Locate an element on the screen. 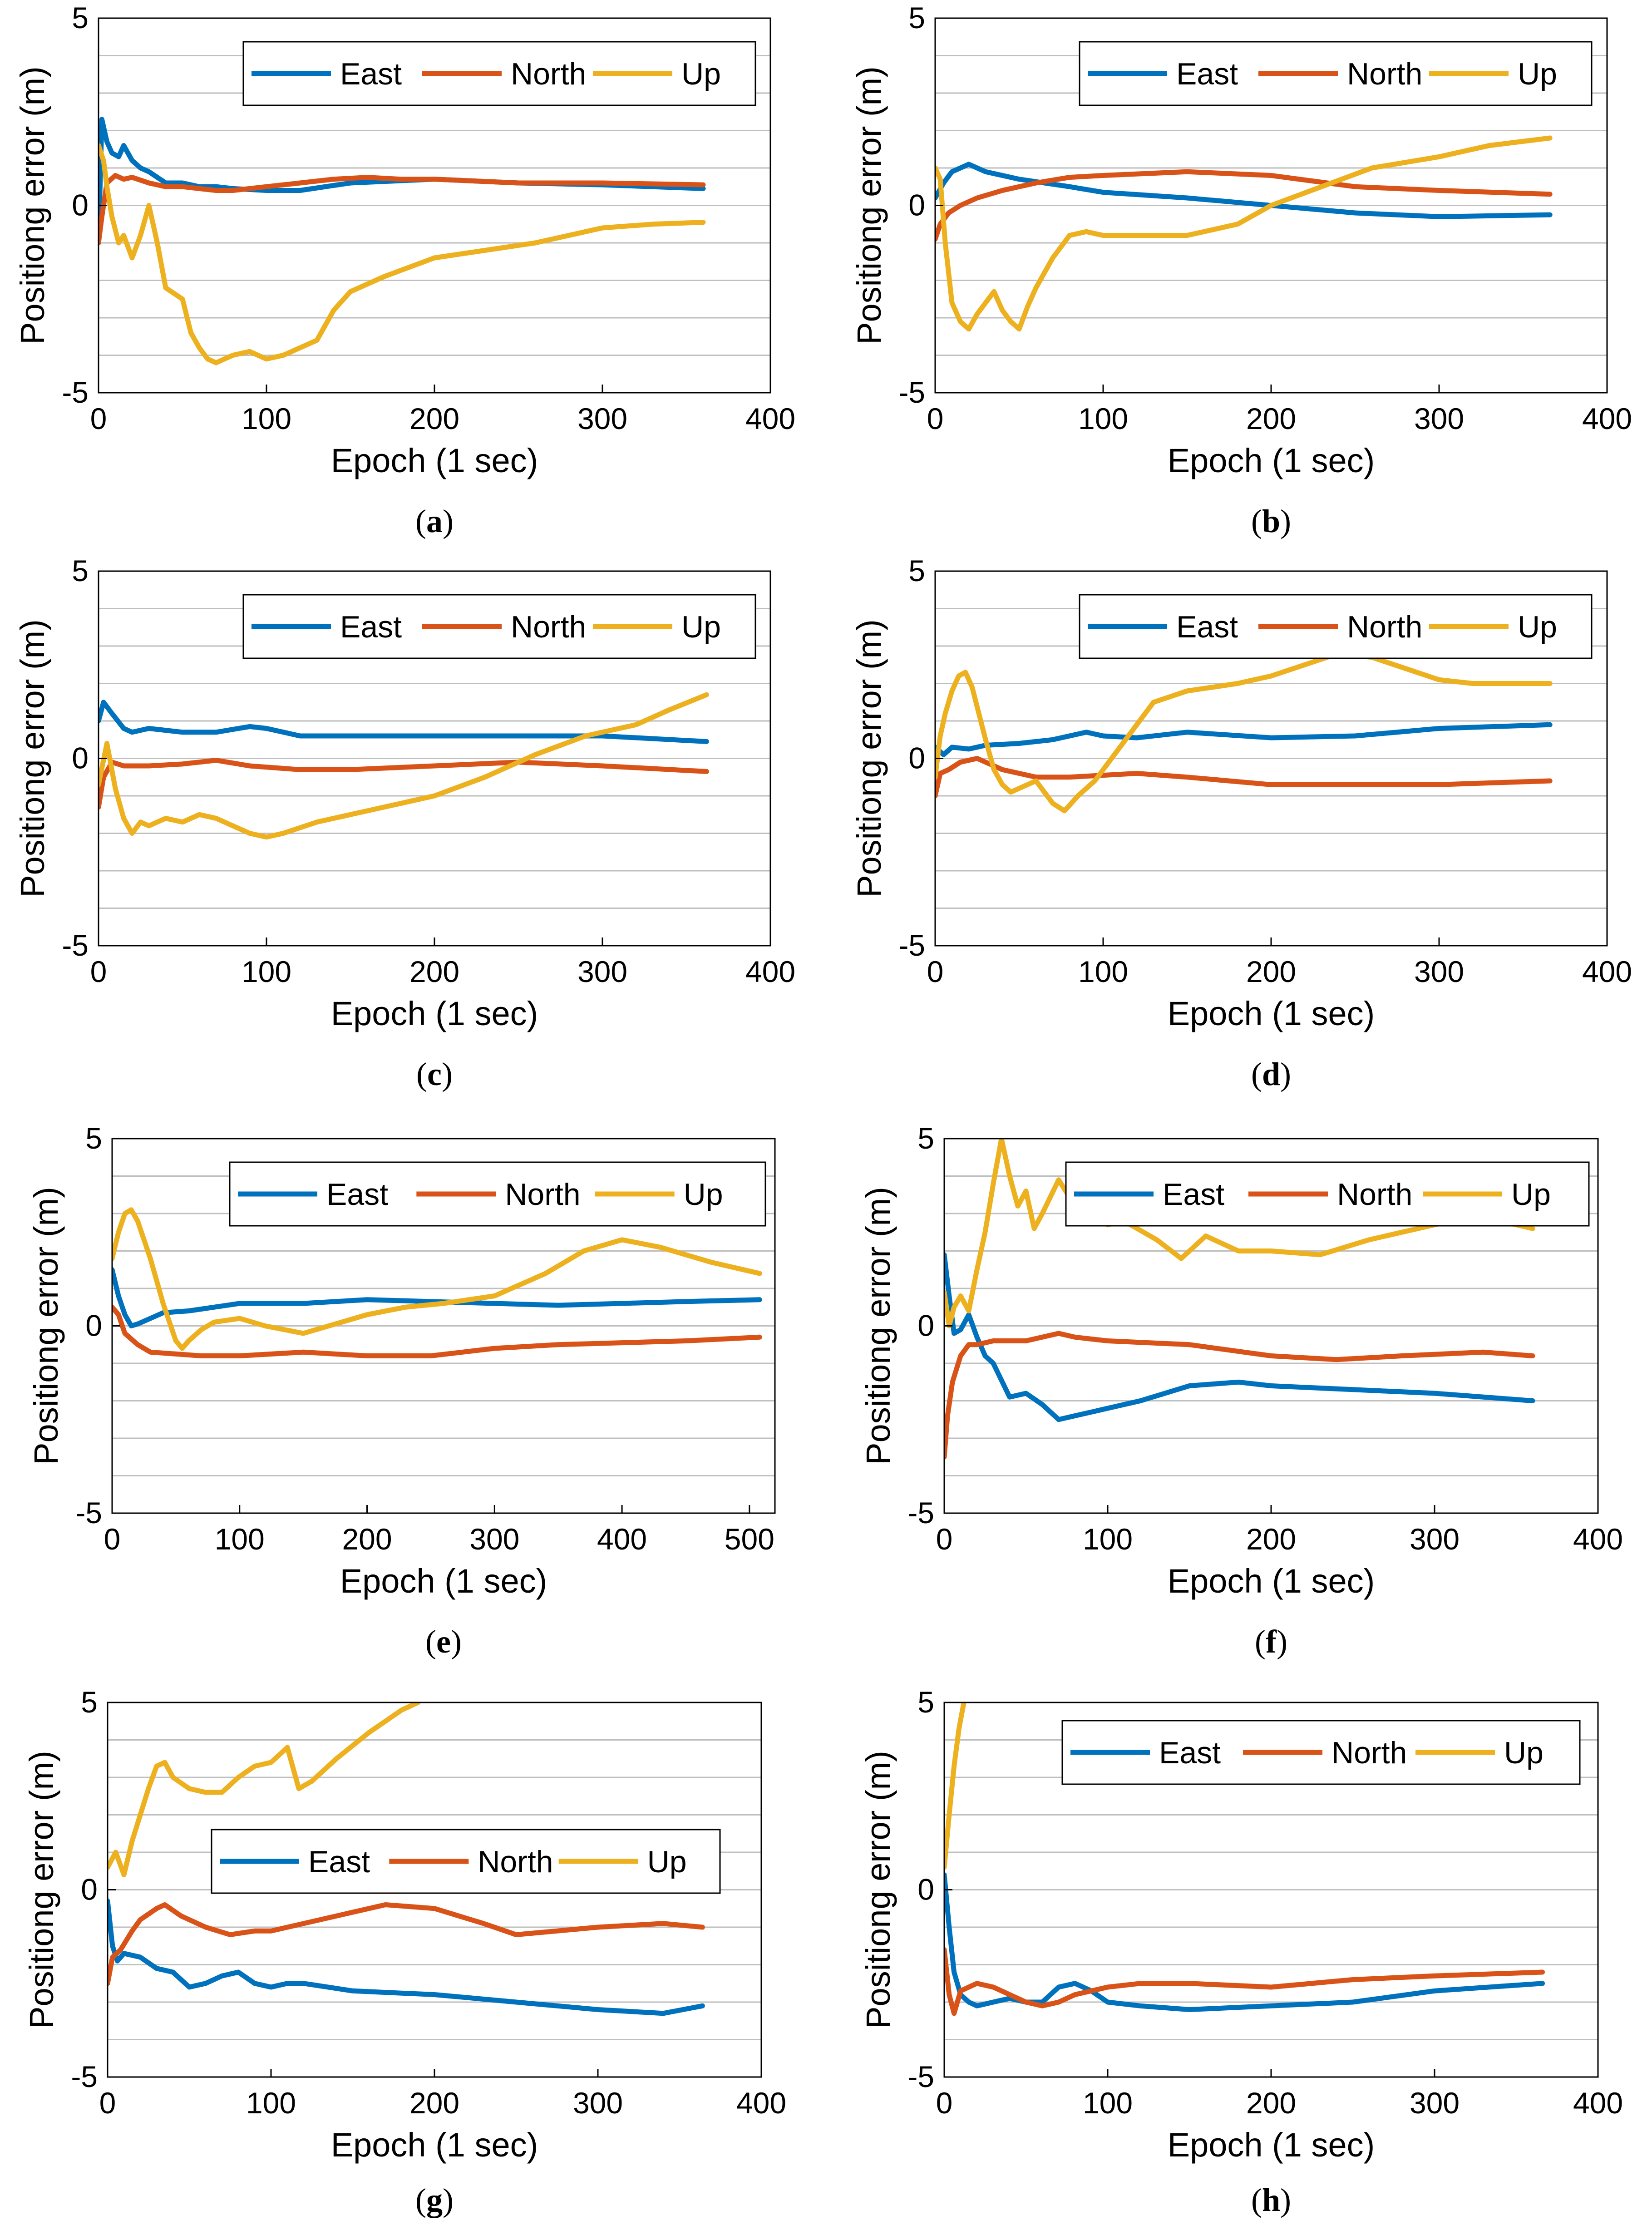 The height and width of the screenshot is (2240, 1652). panel-caption: (f) is located at coordinates (1271, 1641).